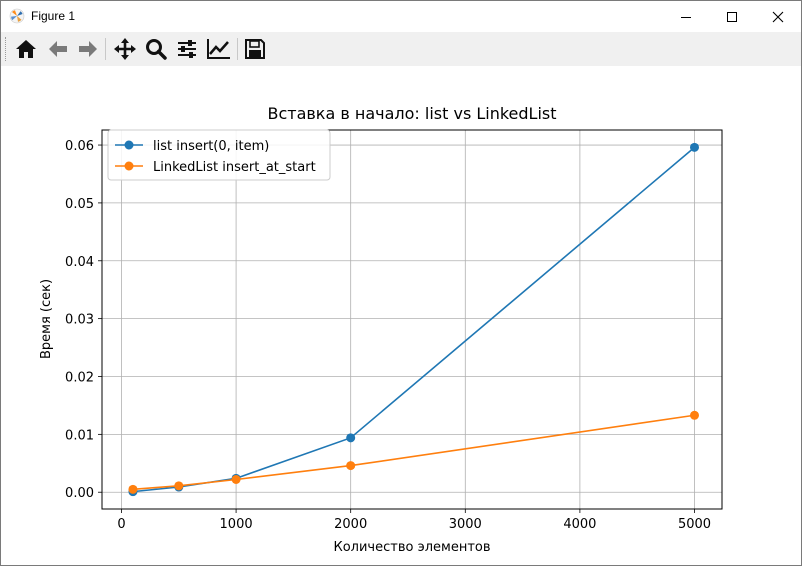  I want to click on legend-box, so click(219, 155).